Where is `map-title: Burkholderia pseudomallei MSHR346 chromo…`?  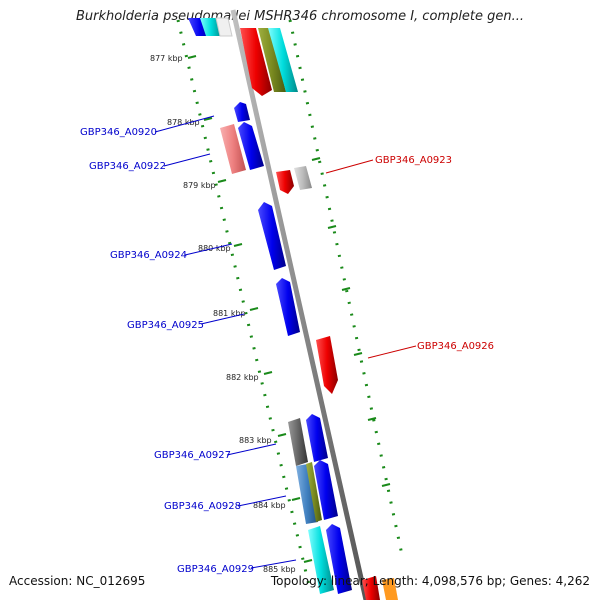 map-title: Burkholderia pseudomallei MSHR346 chromo… is located at coordinates (300, 16).